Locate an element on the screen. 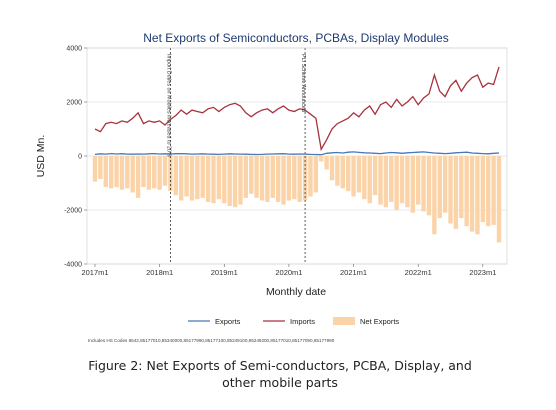 This screenshot has height=410, width=556. x-tick-label: 2018m1 is located at coordinates (159, 272).